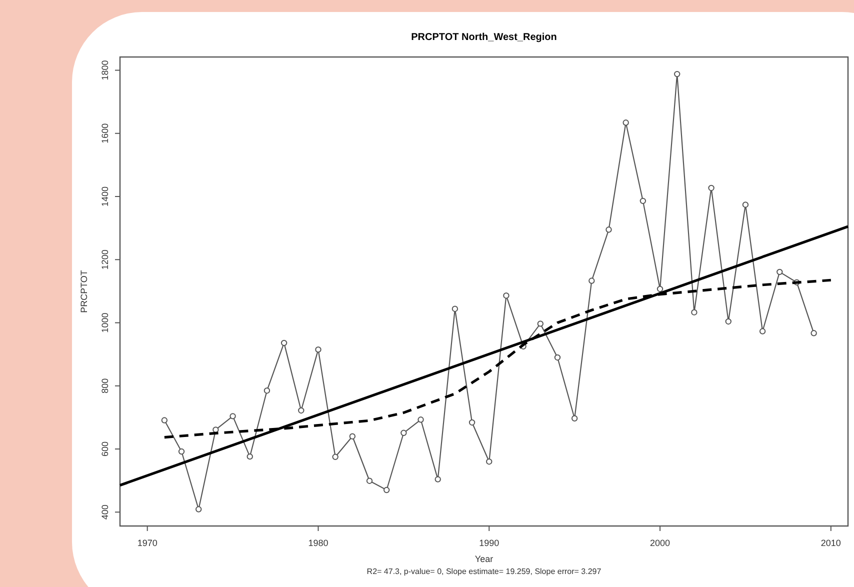 This screenshot has width=854, height=587. I want to click on y-tick-label: 1400, so click(105, 196).